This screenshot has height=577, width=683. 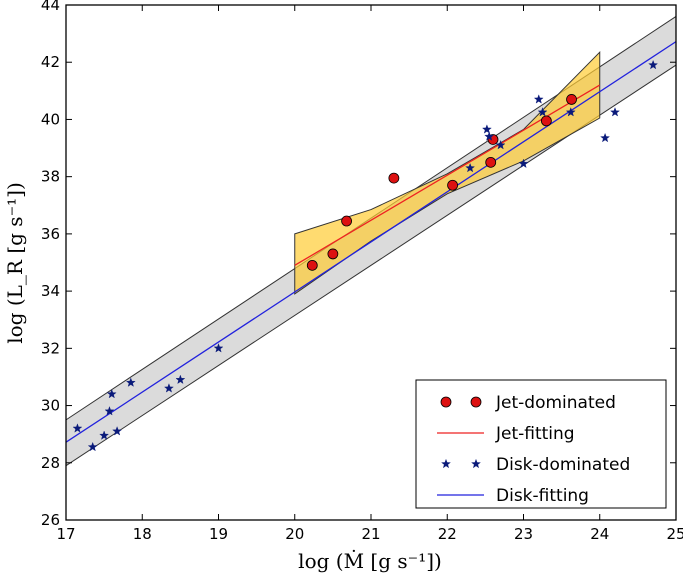 What do you see at coordinates (542, 496) in the screenshot?
I see `legend-label: Disk-fitting` at bounding box center [542, 496].